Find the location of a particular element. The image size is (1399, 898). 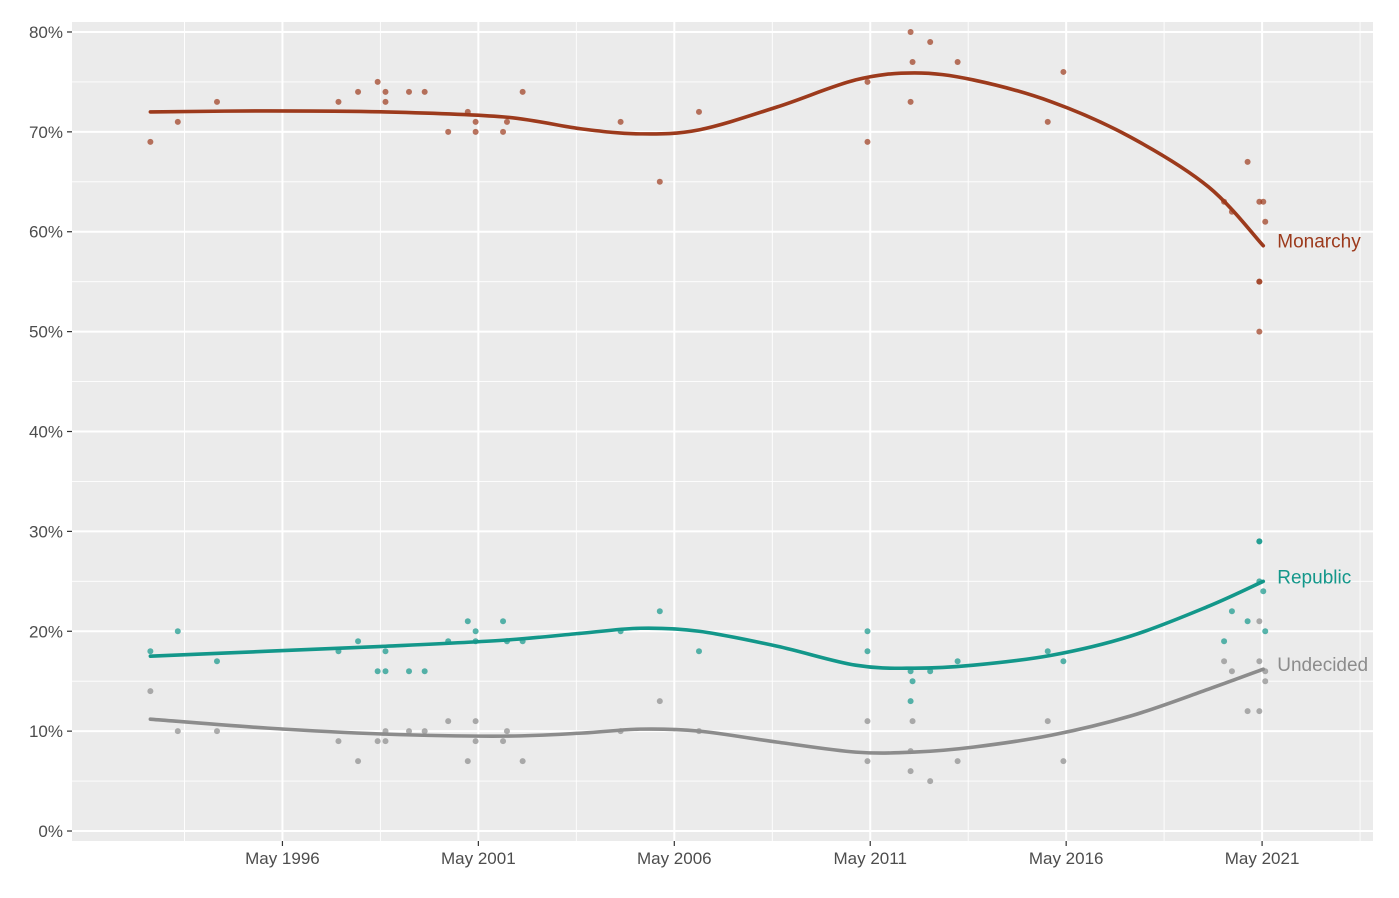

republic-label: Republic is located at coordinates (1314, 577).